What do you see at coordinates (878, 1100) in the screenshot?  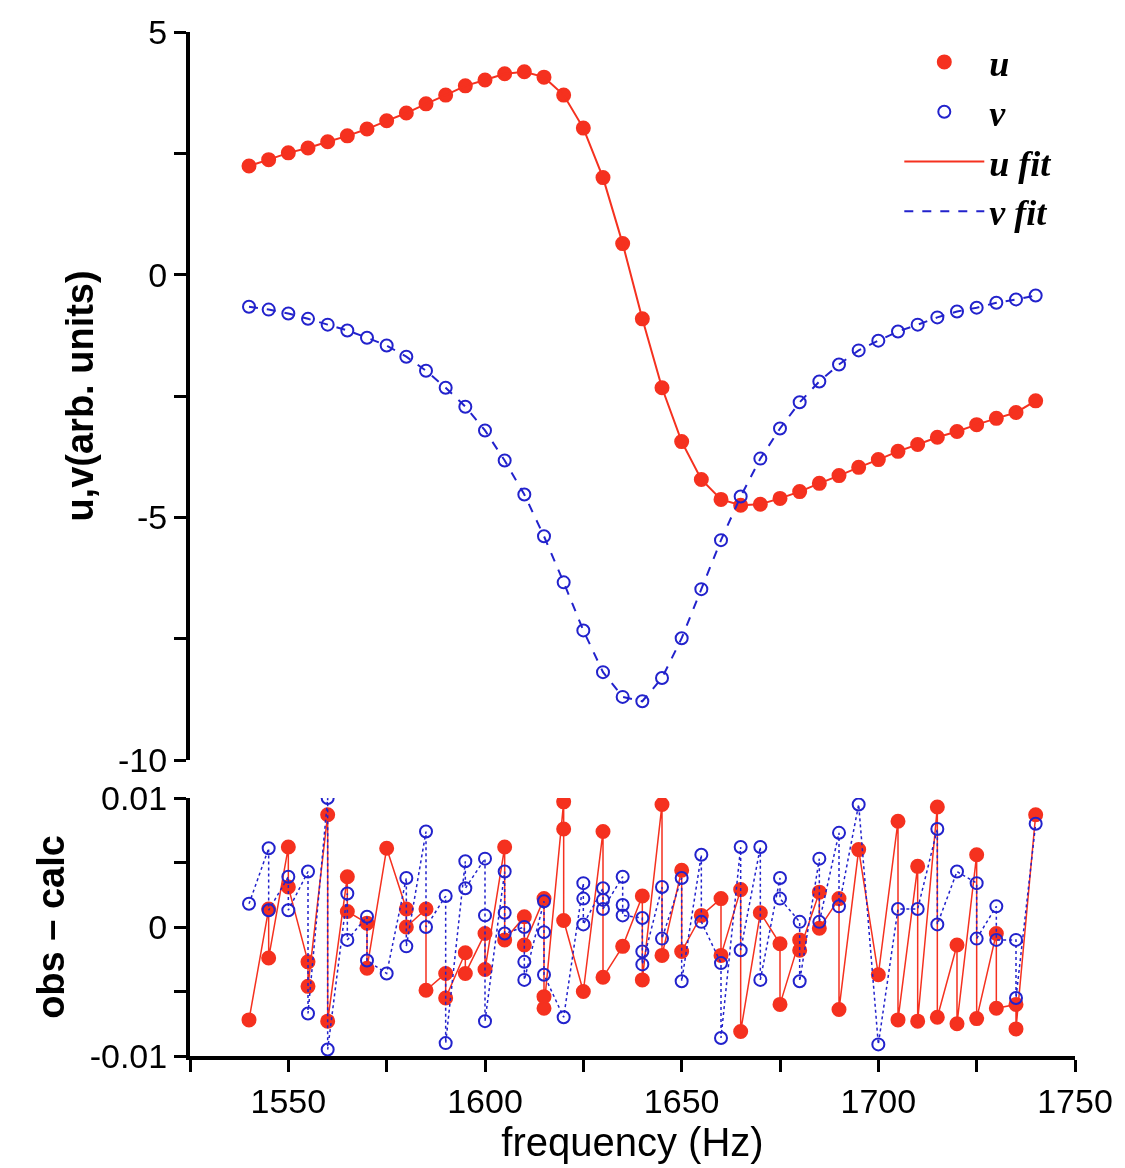 I see `x-tick-label: 1700` at bounding box center [878, 1100].